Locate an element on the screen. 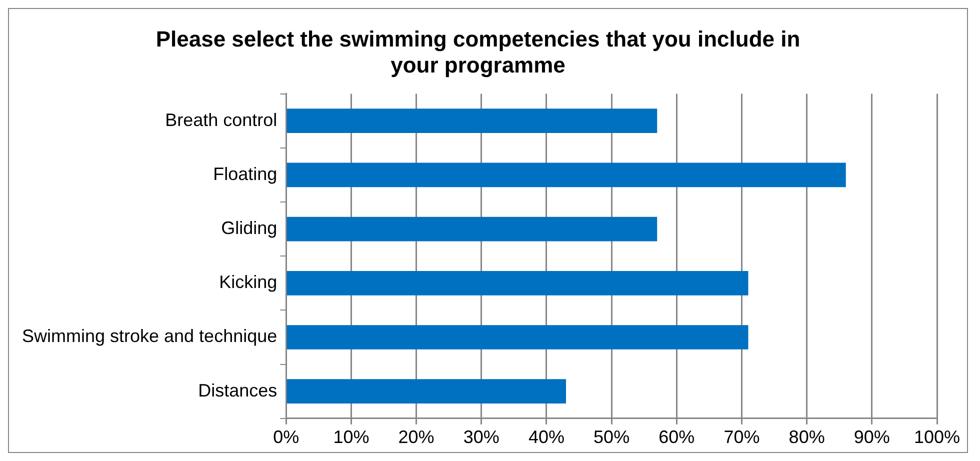 This screenshot has width=980, height=461. x-tick-label: 20% is located at coordinates (416, 437).